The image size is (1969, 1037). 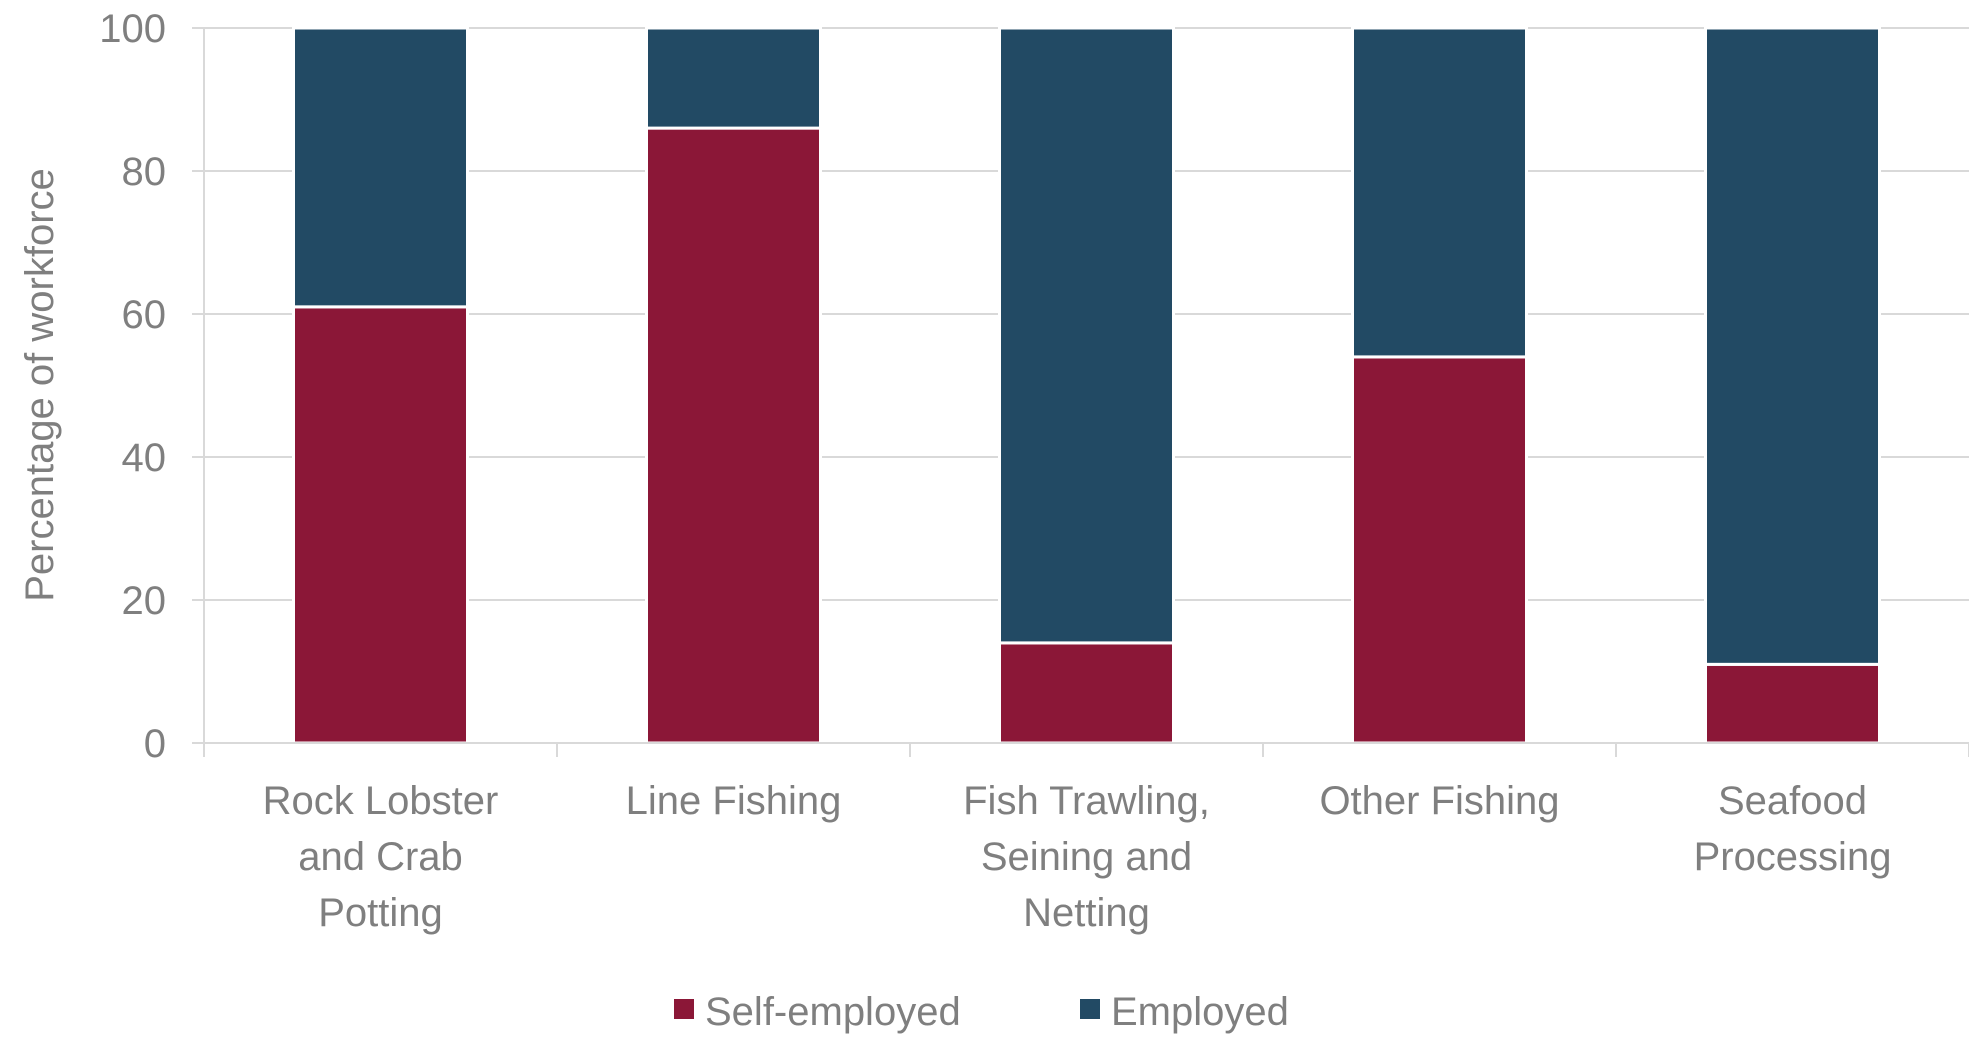 What do you see at coordinates (144, 172) in the screenshot?
I see `y-tick-label: 80` at bounding box center [144, 172].